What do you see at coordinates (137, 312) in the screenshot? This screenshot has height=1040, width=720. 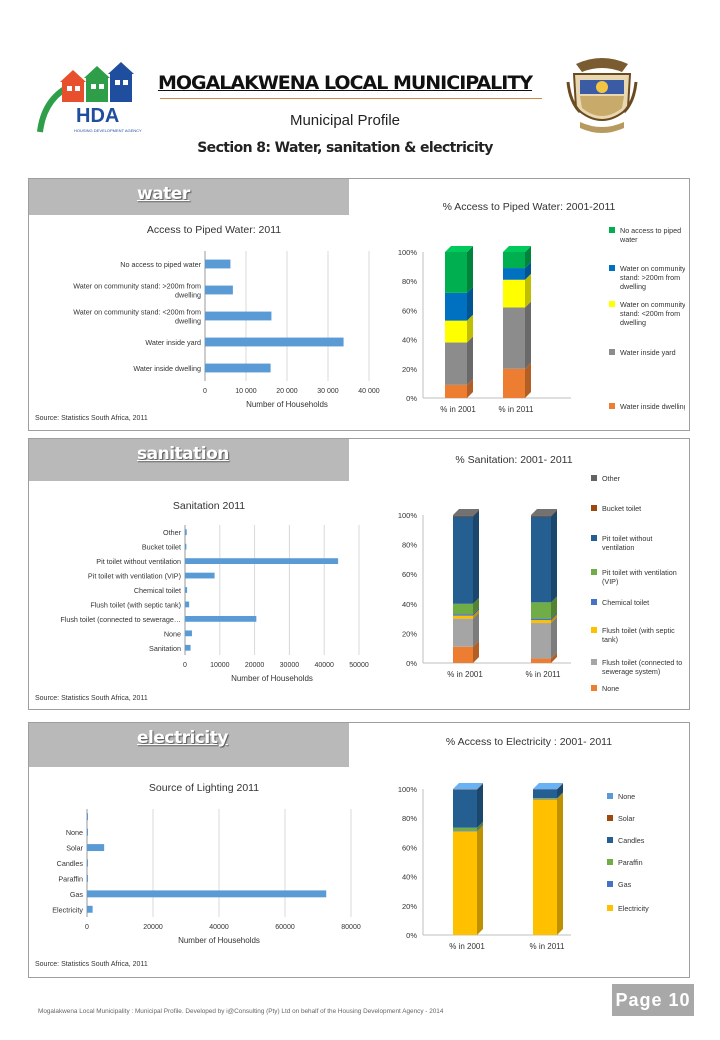 I see `category-label: Water on community stand: <200m from` at bounding box center [137, 312].